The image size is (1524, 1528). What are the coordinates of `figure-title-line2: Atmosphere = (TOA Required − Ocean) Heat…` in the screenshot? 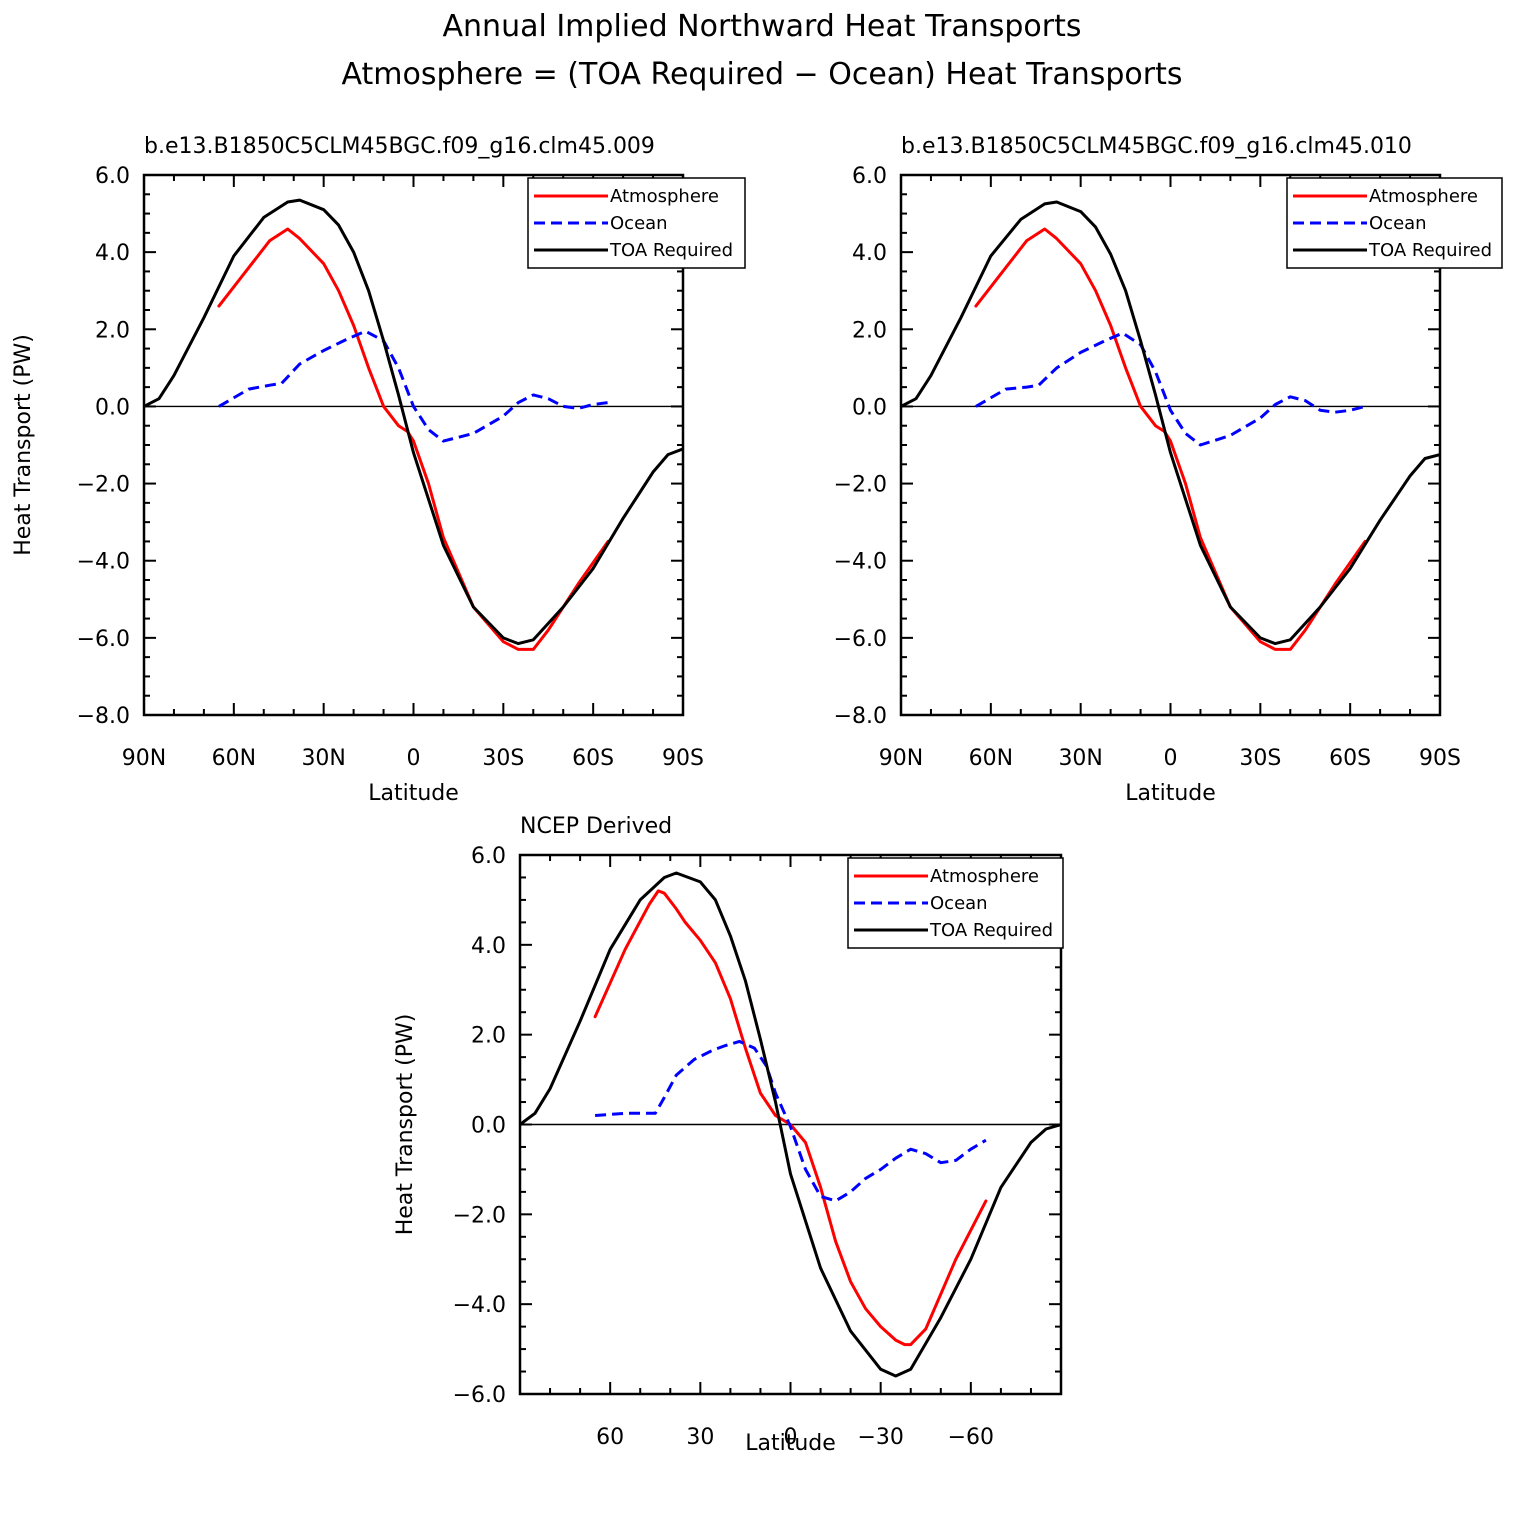 It's located at (761, 74).